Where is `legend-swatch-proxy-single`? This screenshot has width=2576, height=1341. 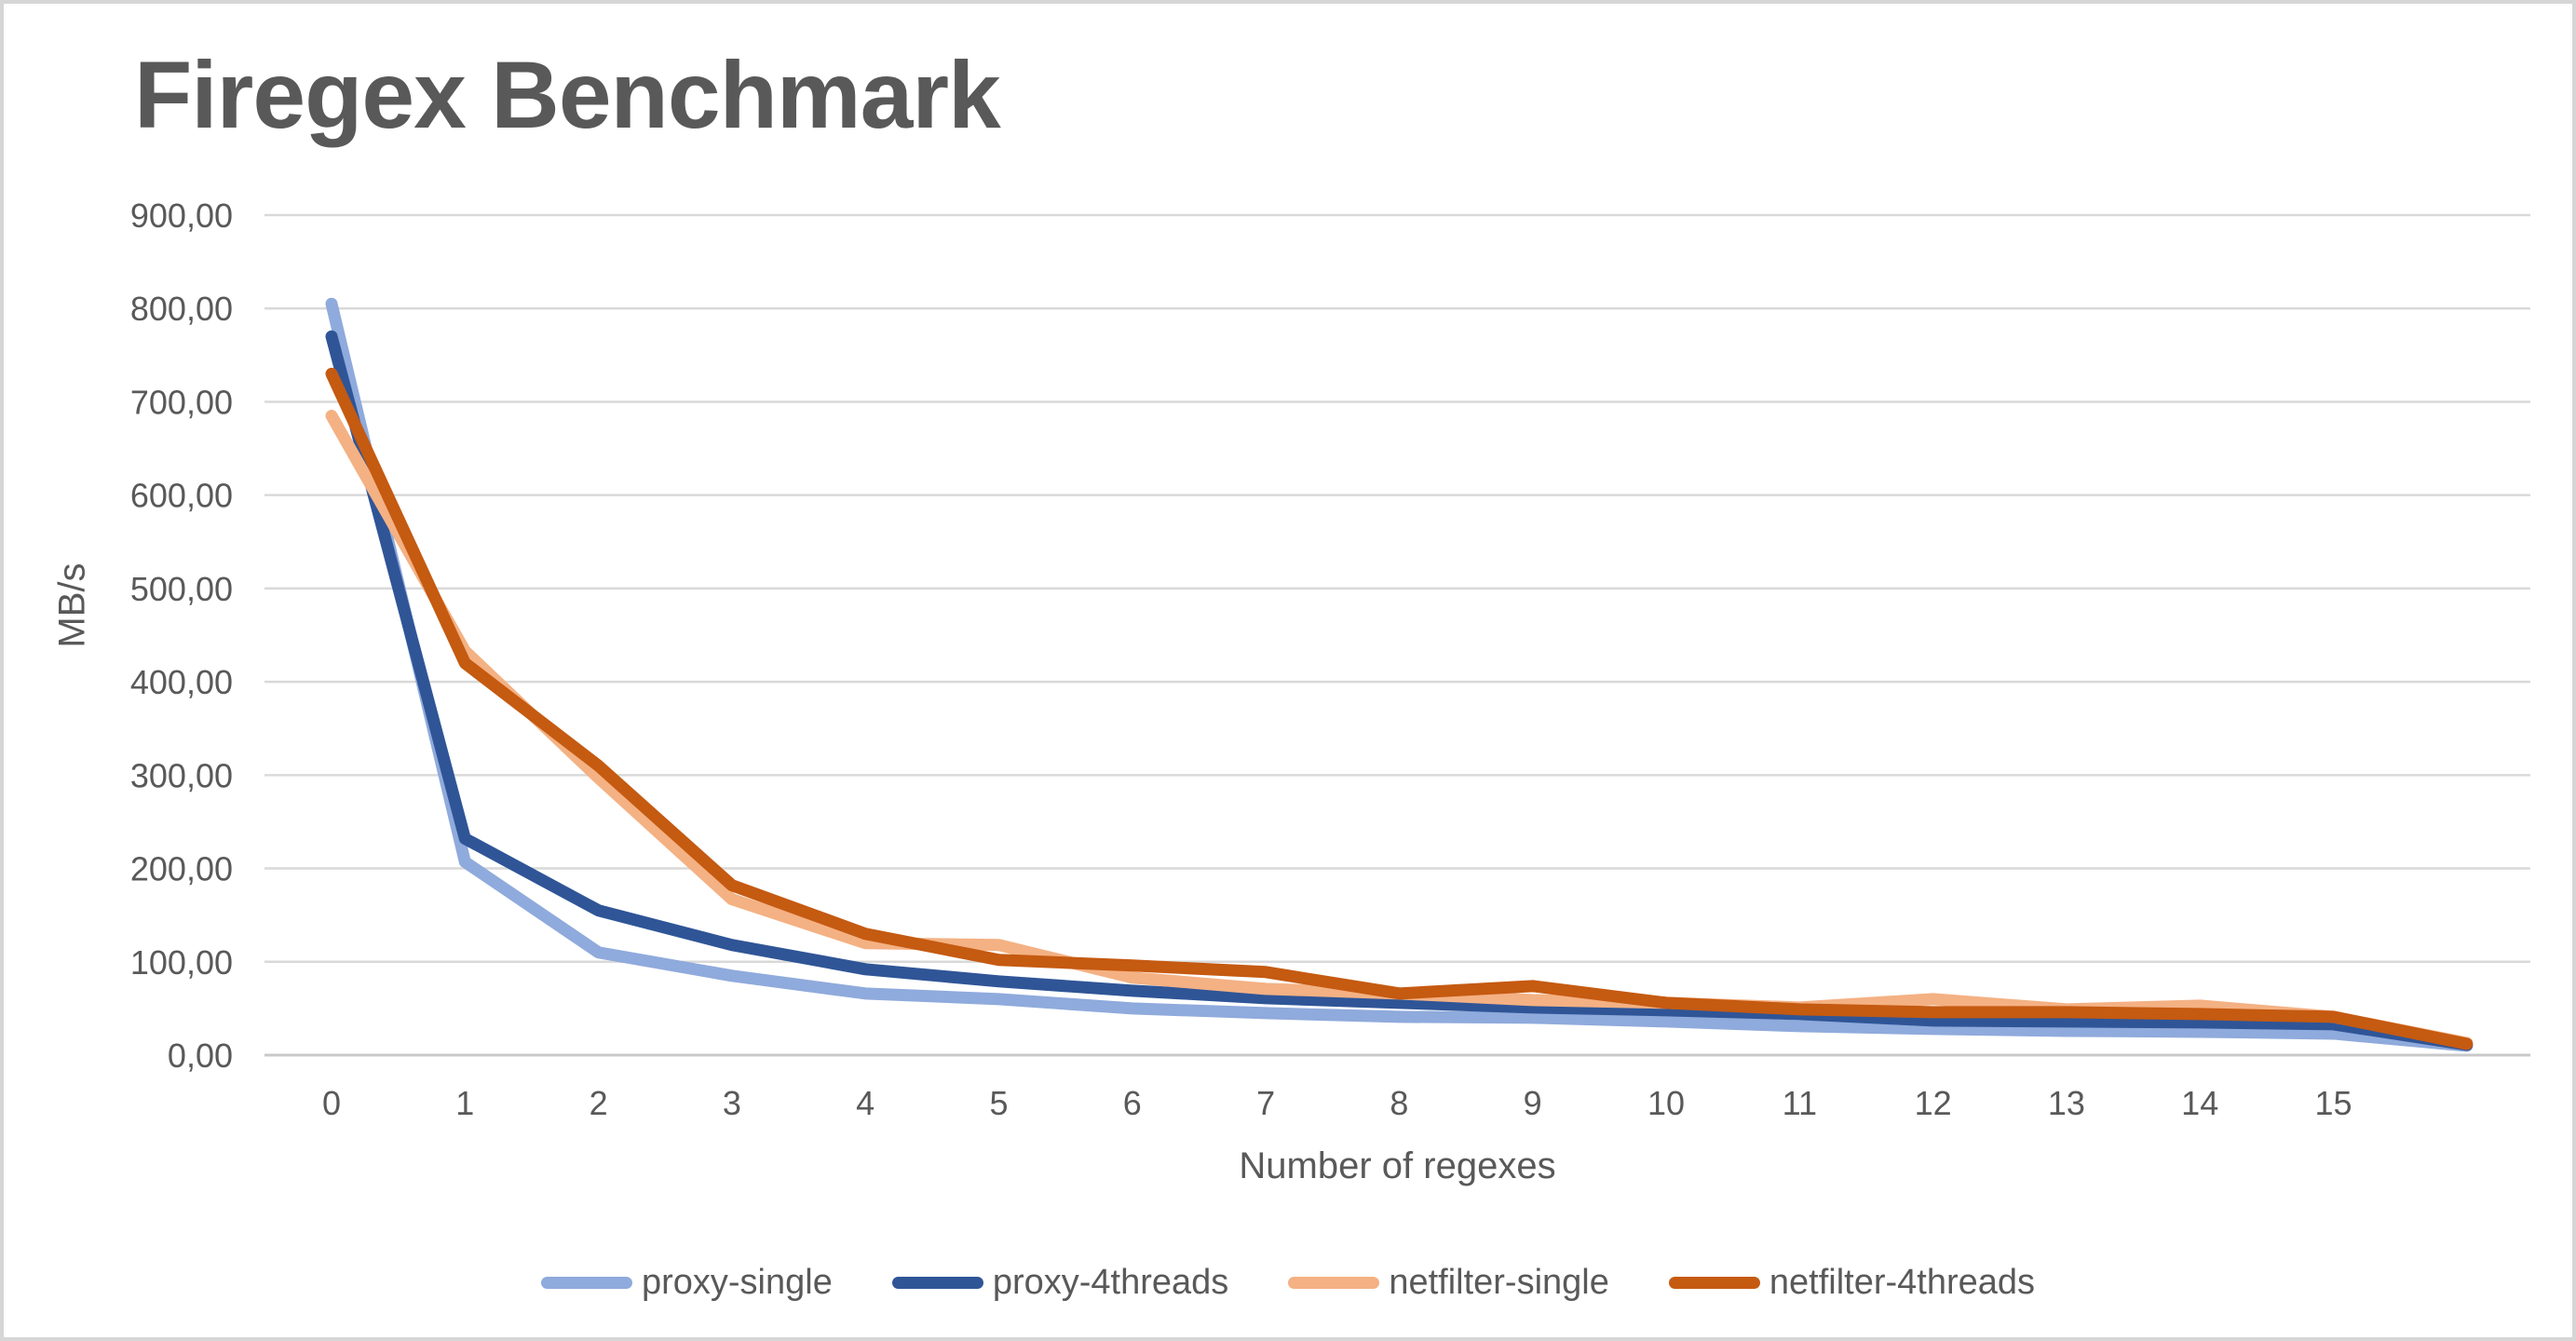 legend-swatch-proxy-single is located at coordinates (586, 1283).